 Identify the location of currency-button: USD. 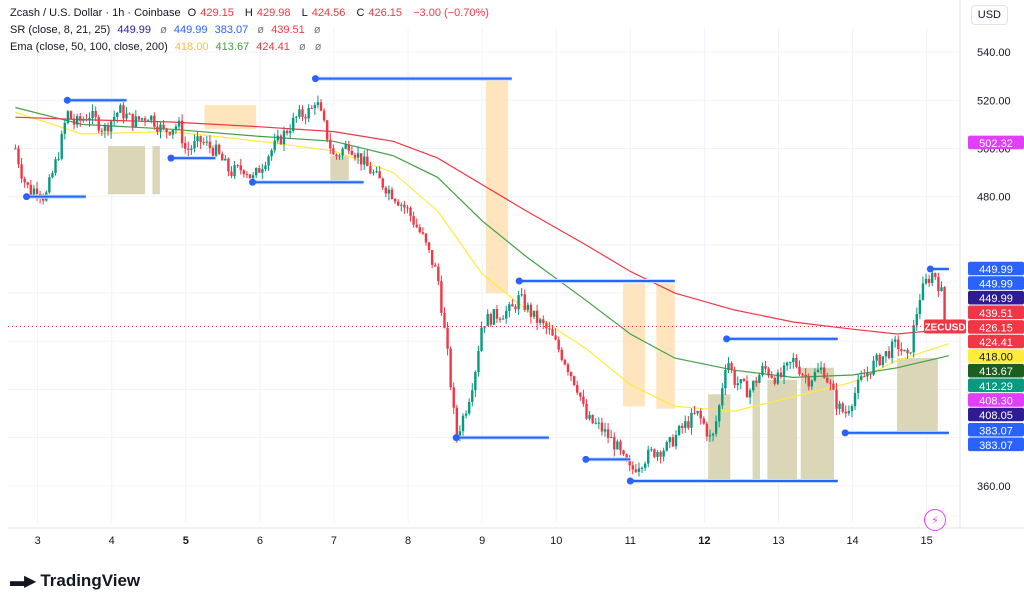
(989, 15).